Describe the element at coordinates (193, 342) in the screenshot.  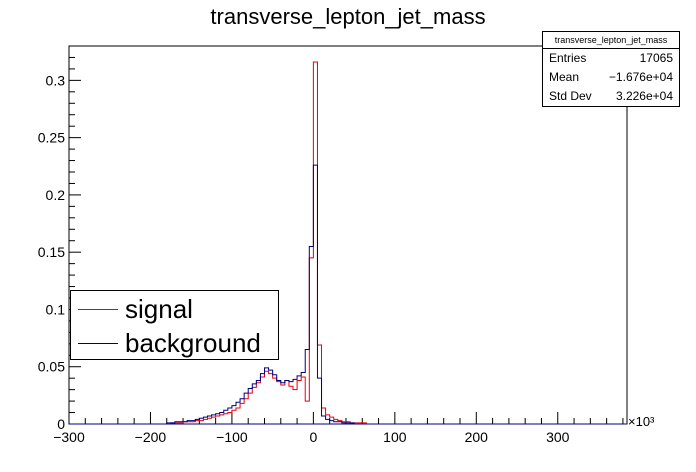
I see `legend-label: background` at that location.